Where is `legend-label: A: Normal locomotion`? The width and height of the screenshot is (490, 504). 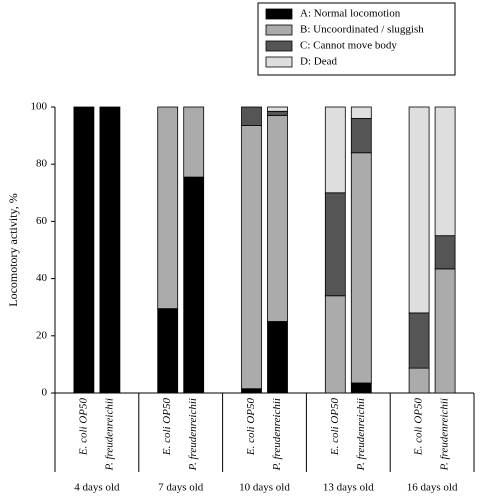 legend-label: A: Normal locomotion is located at coordinates (350, 14).